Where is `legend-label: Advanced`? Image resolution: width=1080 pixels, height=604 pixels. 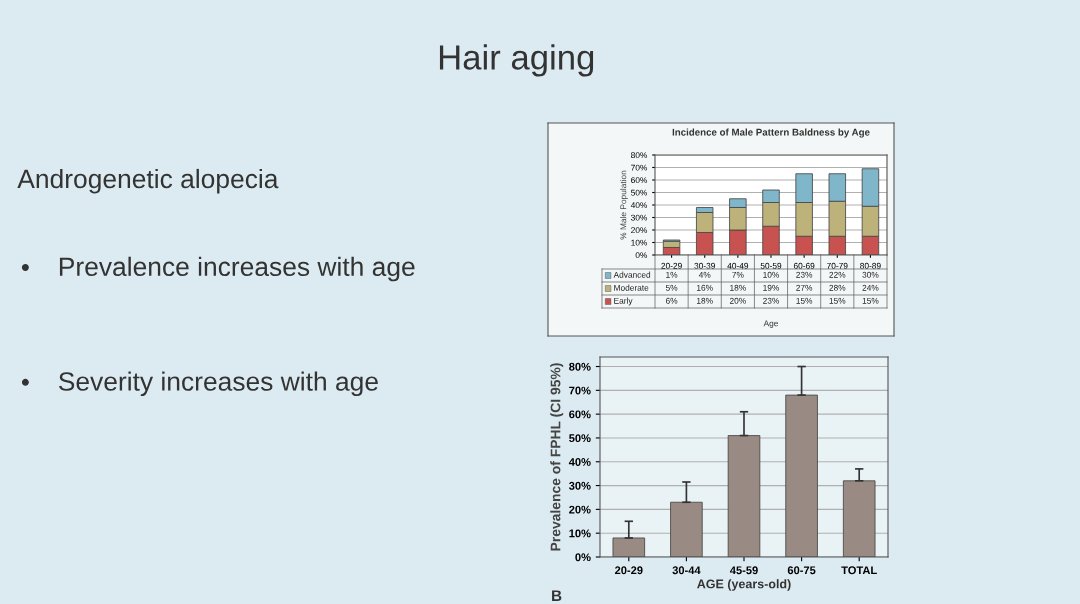
legend-label: Advanced is located at coordinates (632, 274).